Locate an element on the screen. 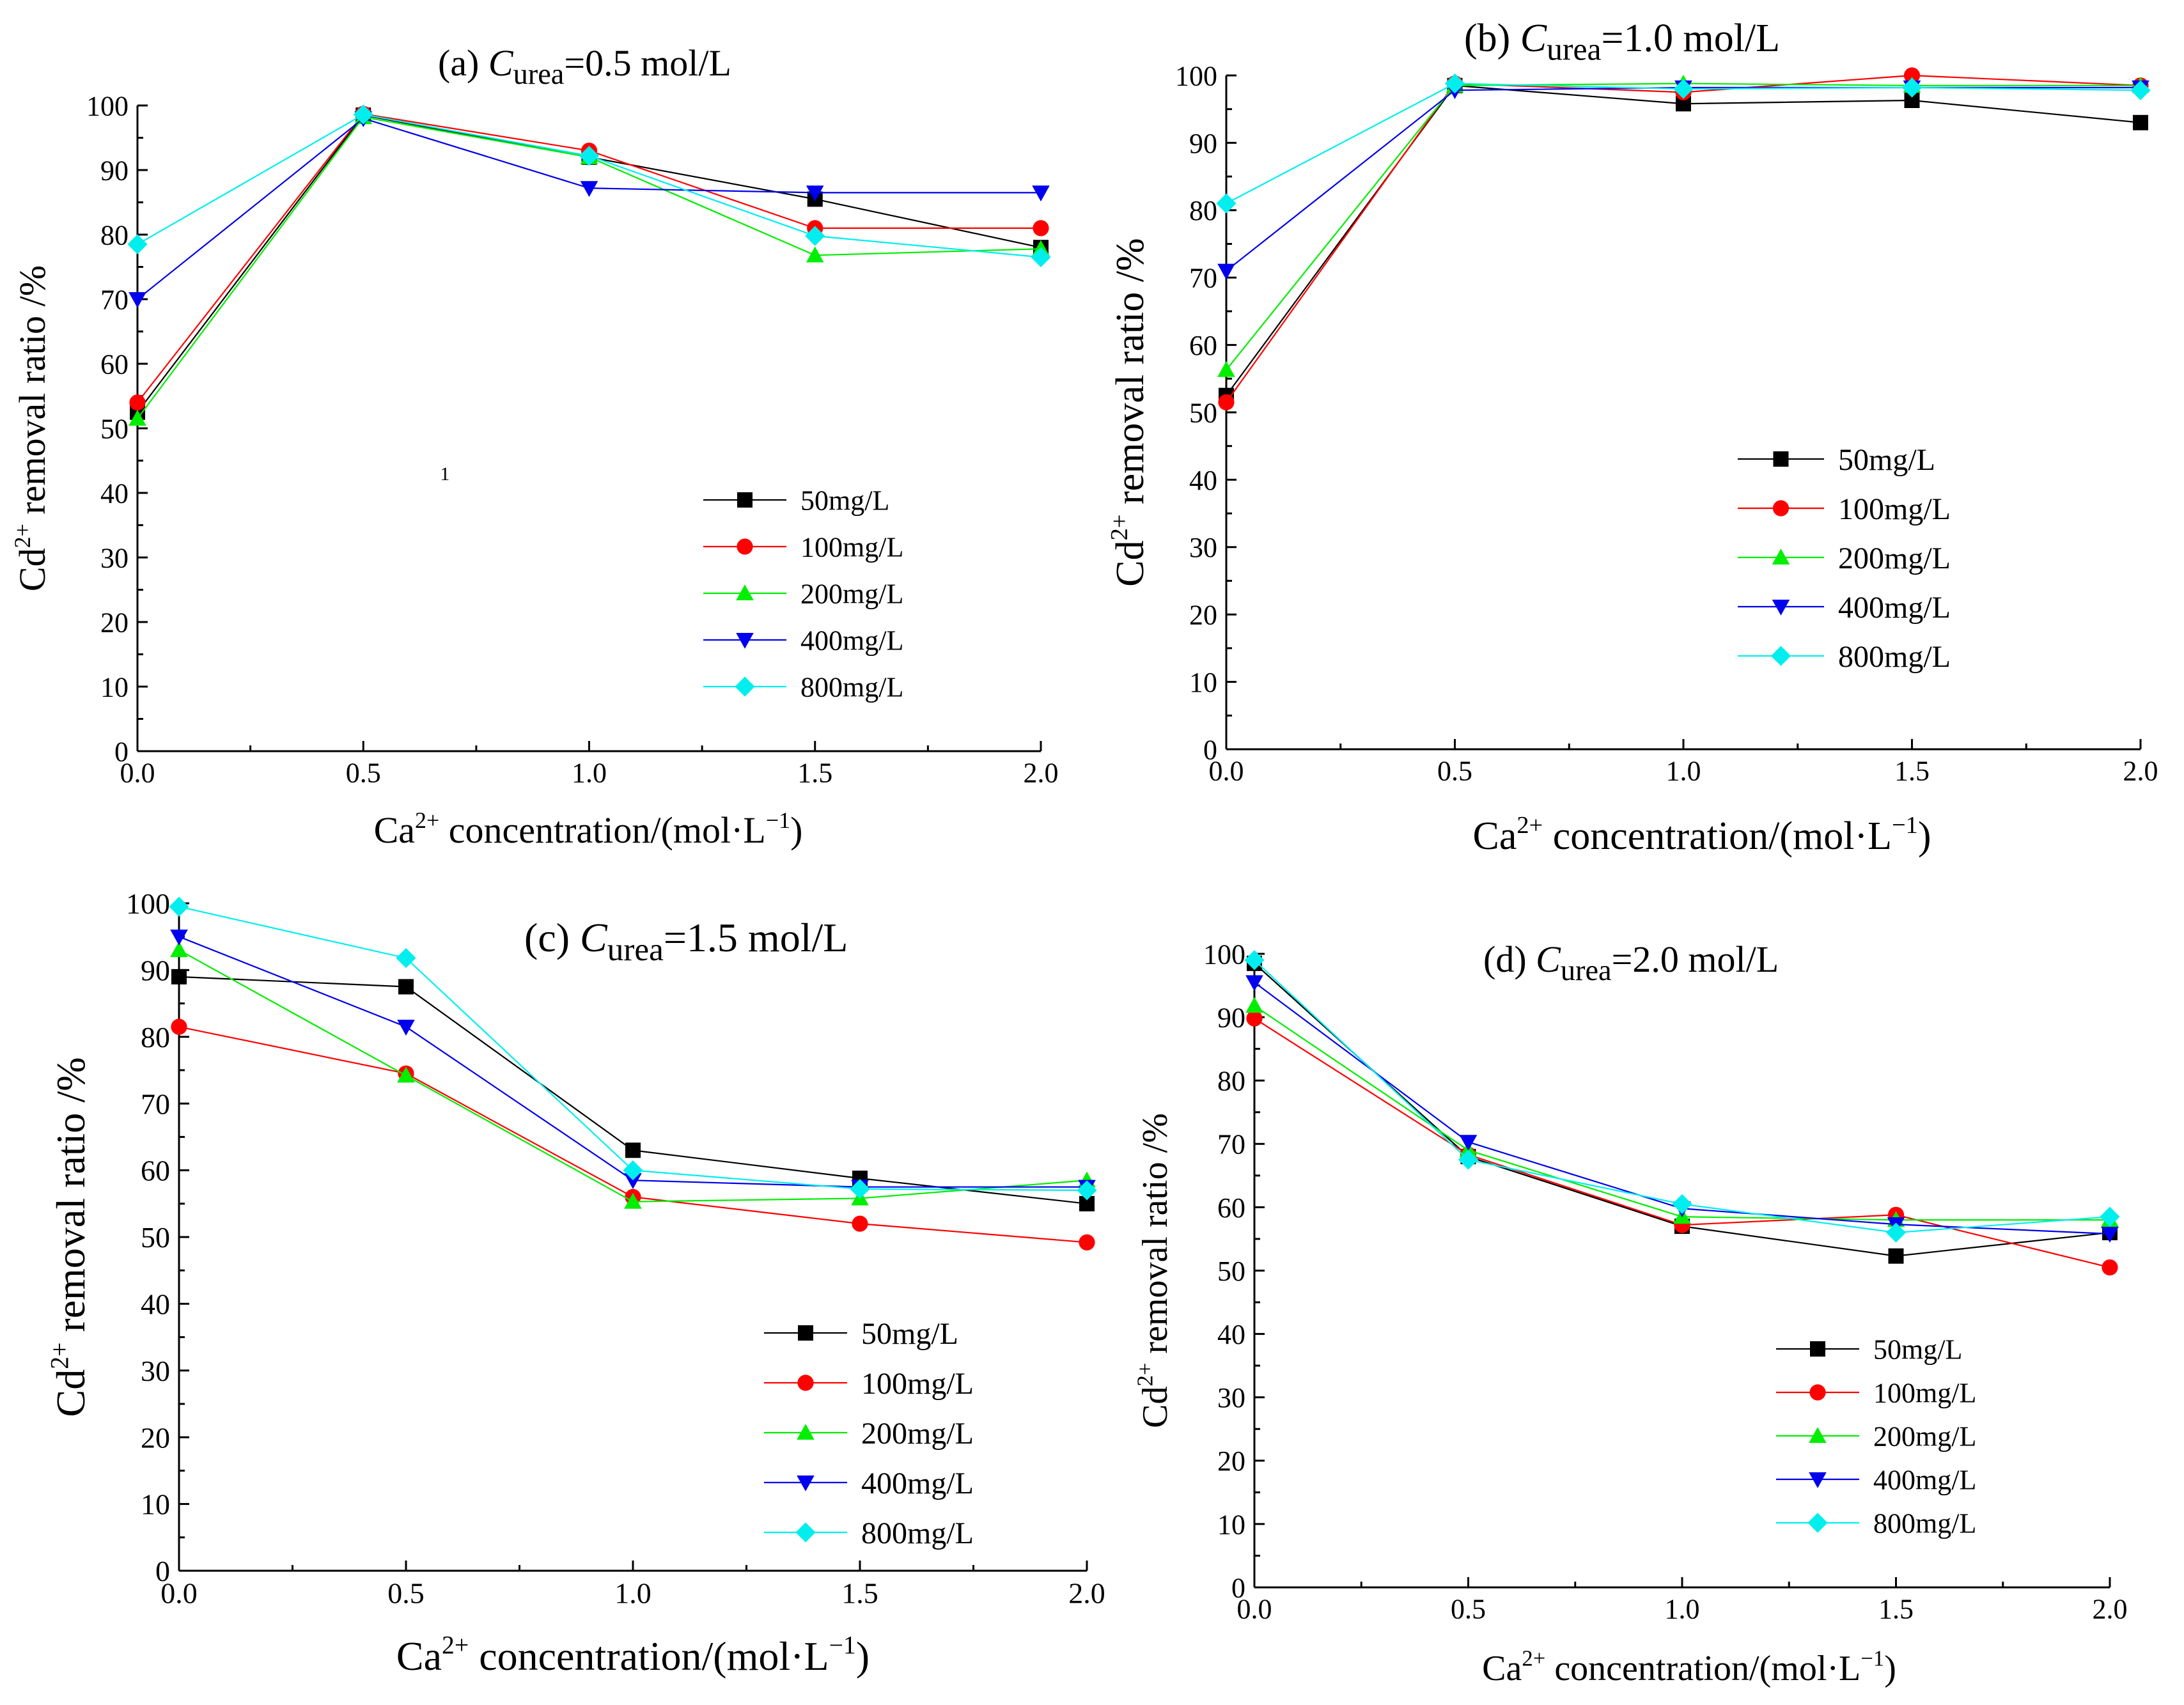 The width and height of the screenshot is (2184, 1705). chart-title: (d) Curea=2.0 mol/L is located at coordinates (1631, 962).